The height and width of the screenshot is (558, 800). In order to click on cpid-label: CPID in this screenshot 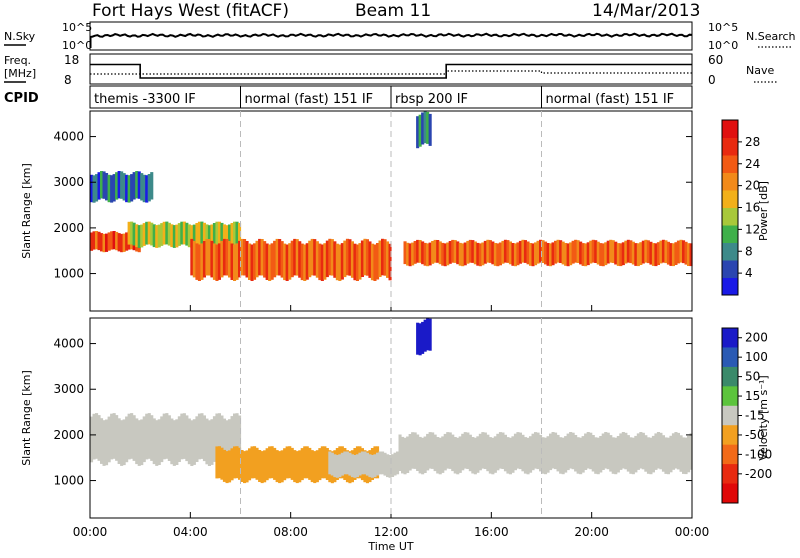, I will do `click(21, 98)`.